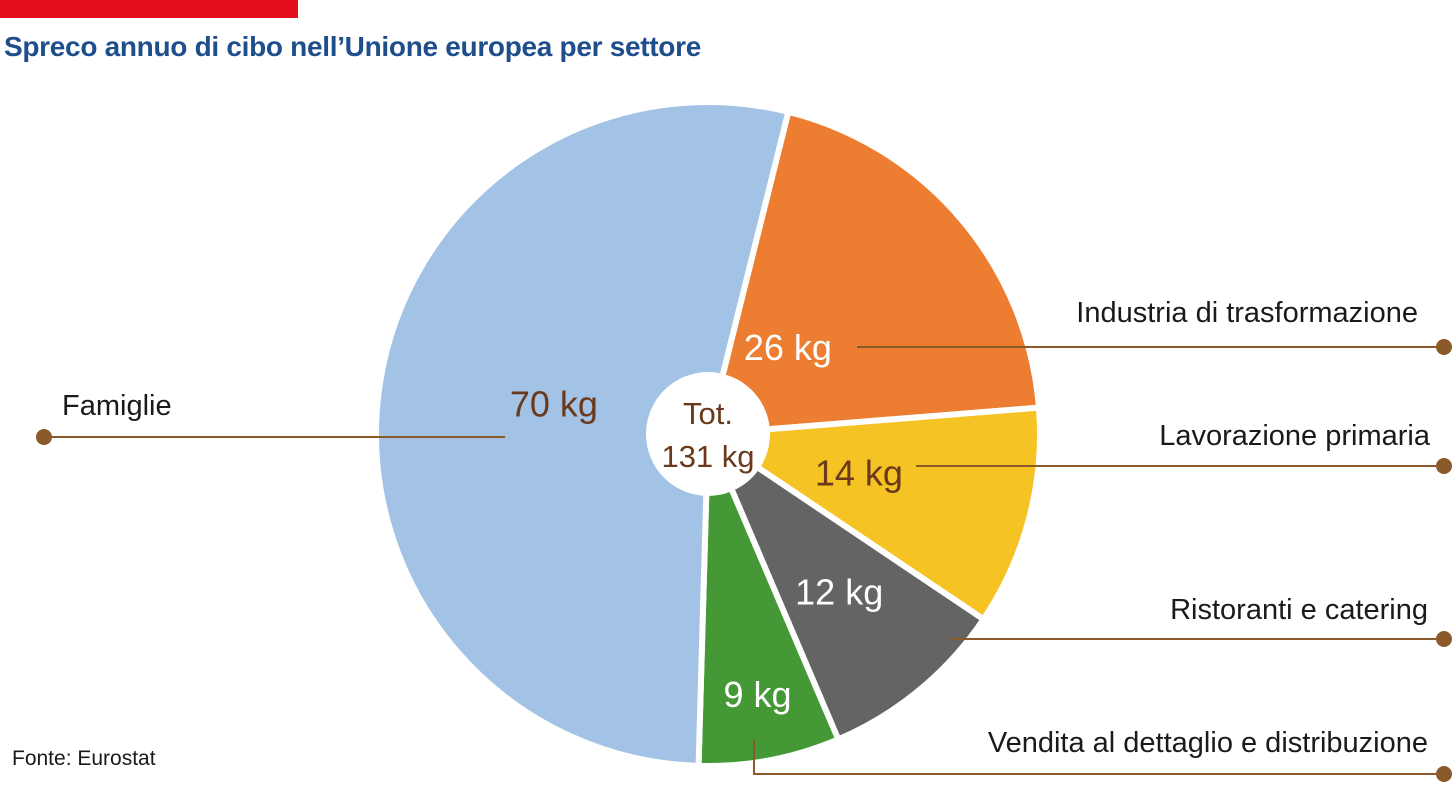  I want to click on center-hole: Tot. 131 kg, so click(708, 434).